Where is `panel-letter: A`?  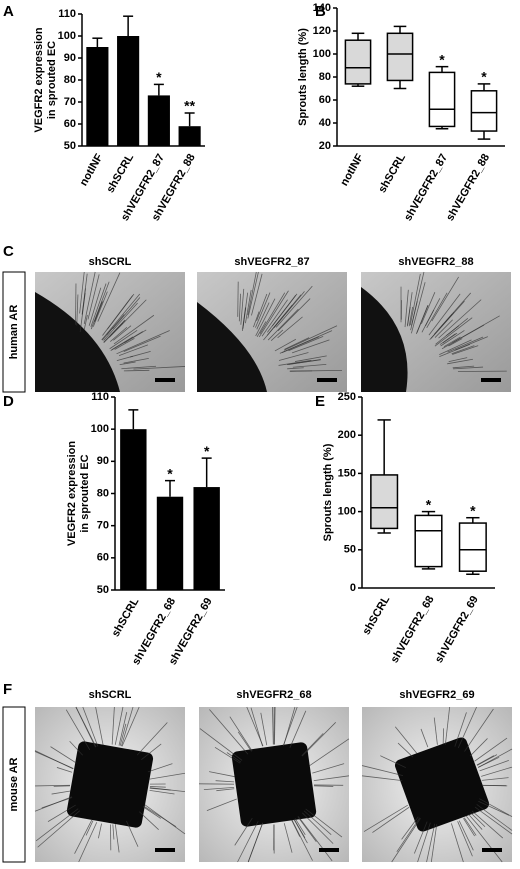 panel-letter: A is located at coordinates (8, 11).